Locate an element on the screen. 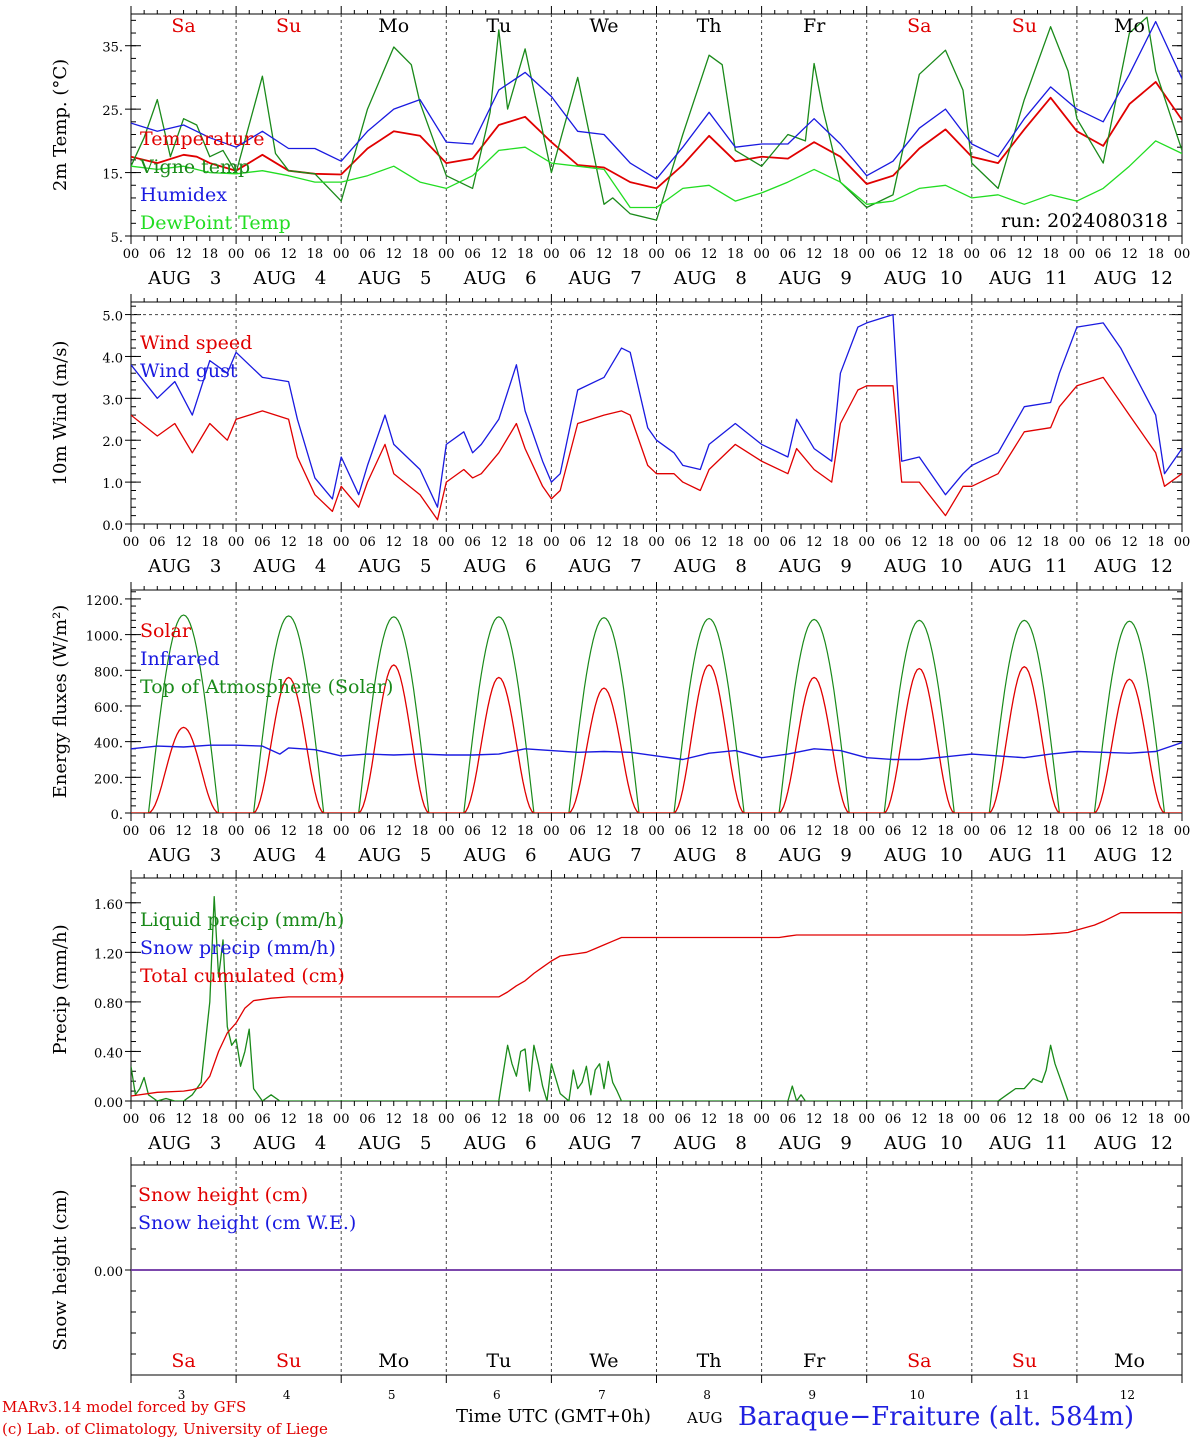  bottom-weekday-label: Mo is located at coordinates (1129, 1361).